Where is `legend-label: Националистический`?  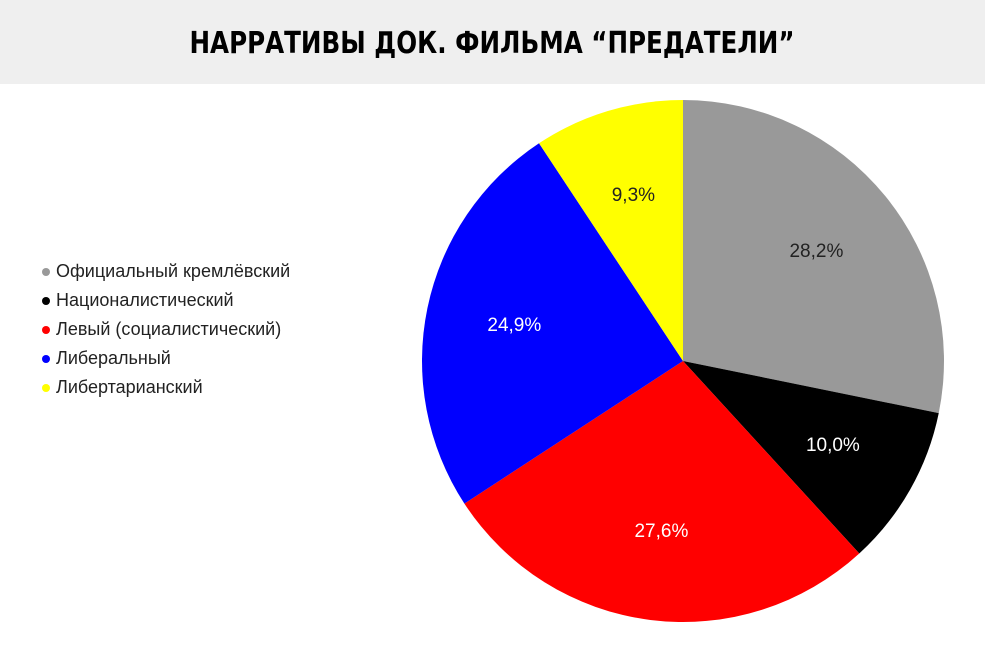
legend-label: Националистический is located at coordinates (145, 300).